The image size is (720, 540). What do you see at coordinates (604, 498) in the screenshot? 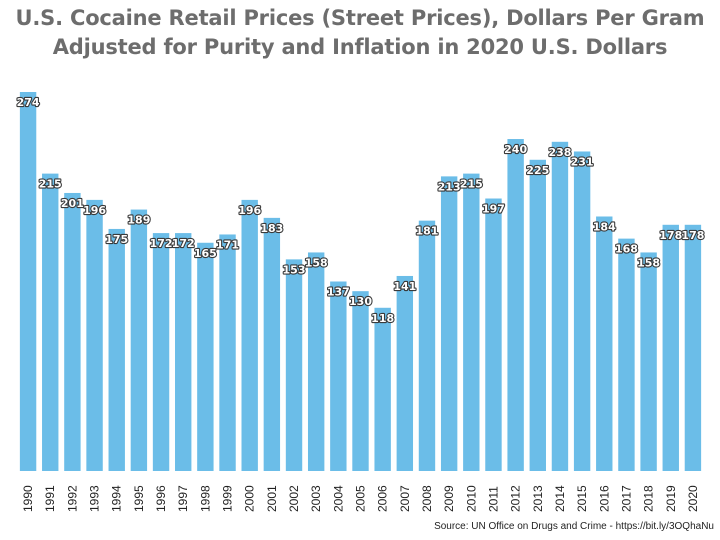
I see `x-tick-2016: 2016` at bounding box center [604, 498].